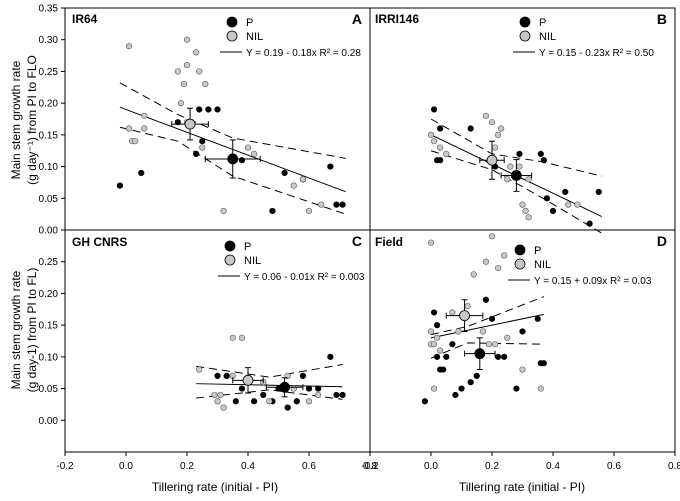 This screenshot has height=501, width=680. Describe the element at coordinates (525, 22) in the screenshot. I see `panel-b-legend-marker-p` at that location.